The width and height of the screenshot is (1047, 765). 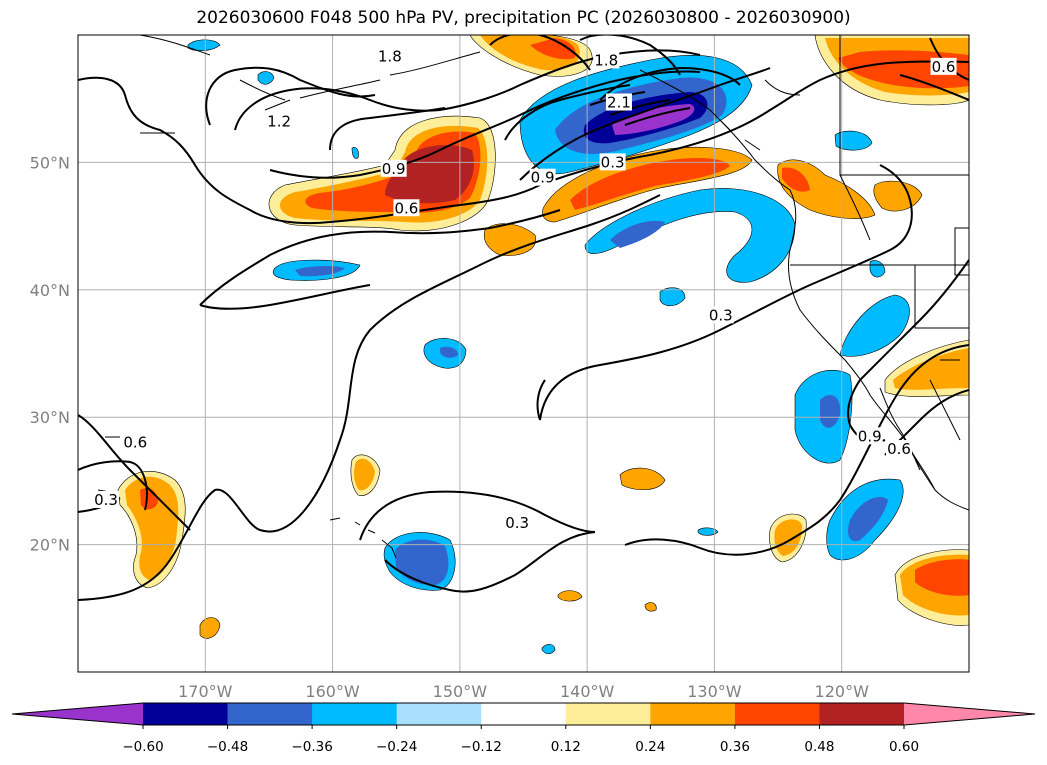 What do you see at coordinates (50, 417) in the screenshot?
I see `lat-tick-label: 30°N` at bounding box center [50, 417].